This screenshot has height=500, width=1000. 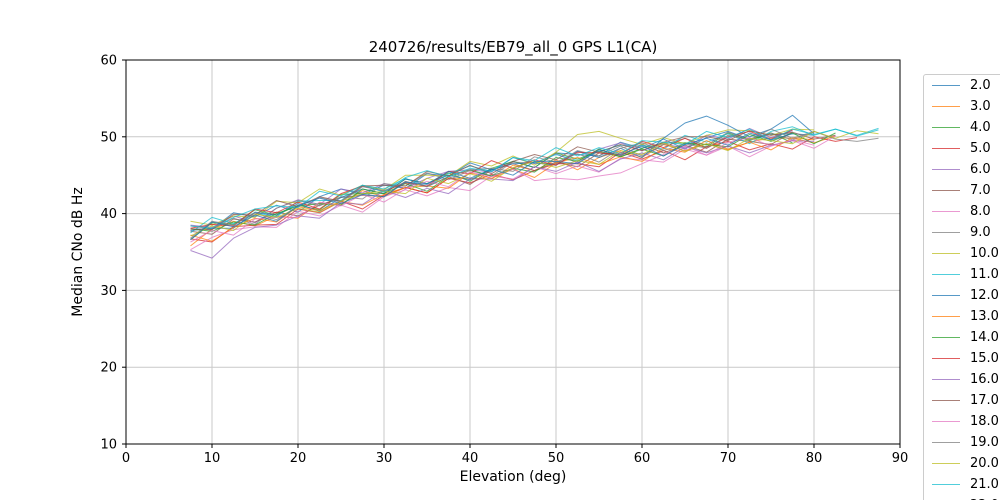 I want to click on x-axis-label: Elevation (deg), so click(x=513, y=477).